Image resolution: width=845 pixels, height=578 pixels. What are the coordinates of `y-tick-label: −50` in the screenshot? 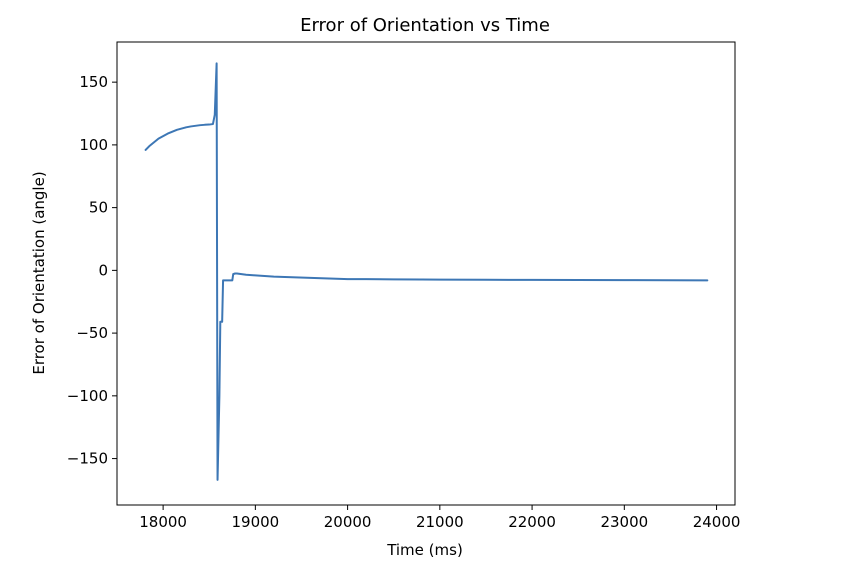 It's located at (92, 333).